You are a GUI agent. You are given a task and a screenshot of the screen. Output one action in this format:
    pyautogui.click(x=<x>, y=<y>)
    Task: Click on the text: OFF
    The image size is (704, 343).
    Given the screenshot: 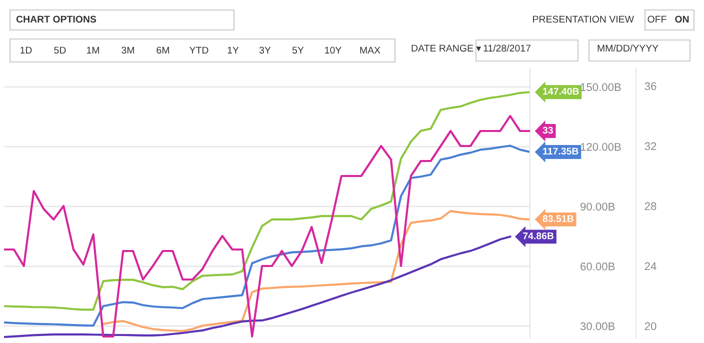 What is the action you would take?
    pyautogui.click(x=657, y=19)
    